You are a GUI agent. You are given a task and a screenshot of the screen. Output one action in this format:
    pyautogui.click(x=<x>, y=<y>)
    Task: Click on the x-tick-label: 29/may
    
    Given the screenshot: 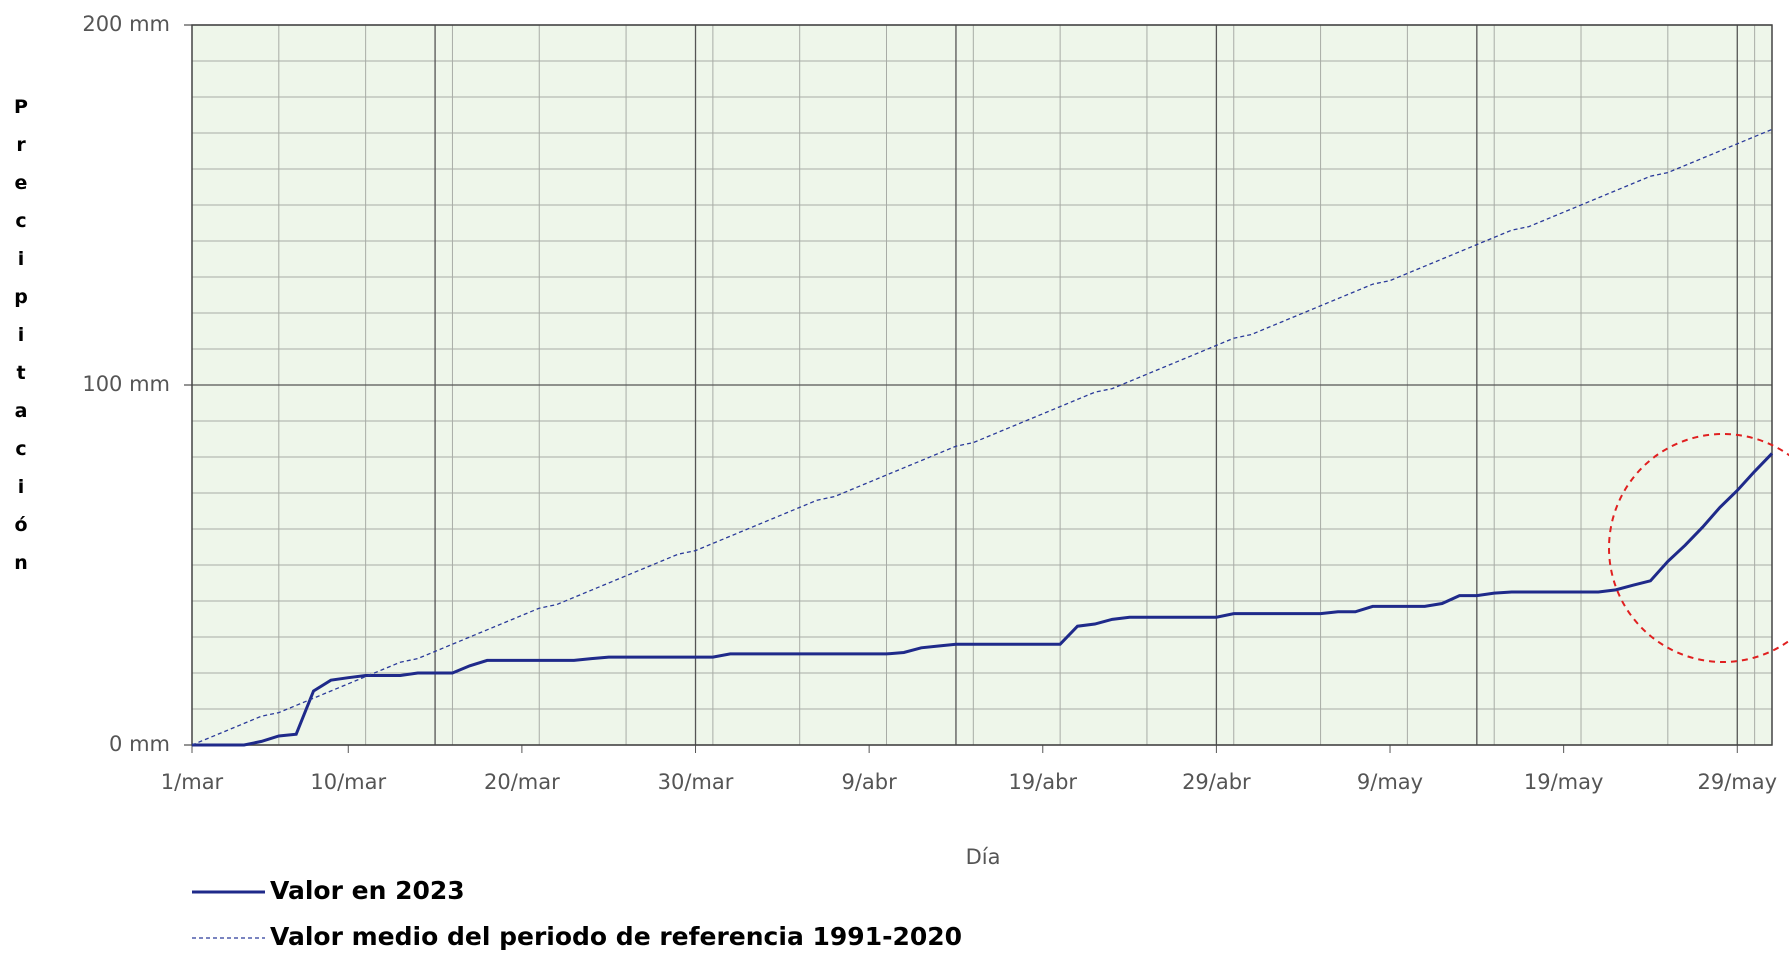 What is the action you would take?
    pyautogui.click(x=1737, y=782)
    